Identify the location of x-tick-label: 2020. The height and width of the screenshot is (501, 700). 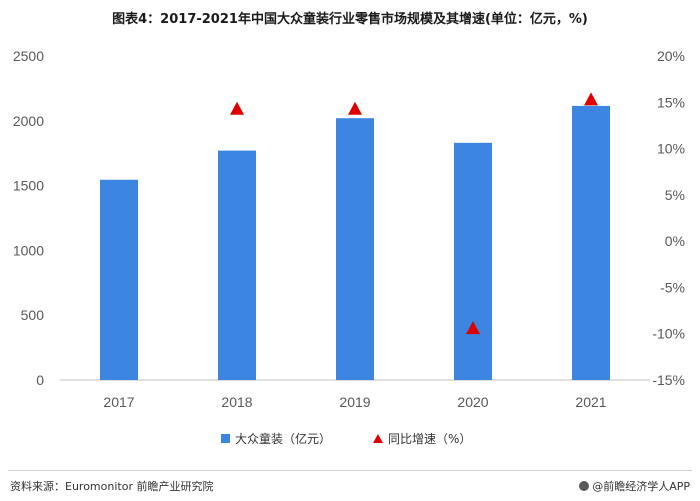
(472, 402).